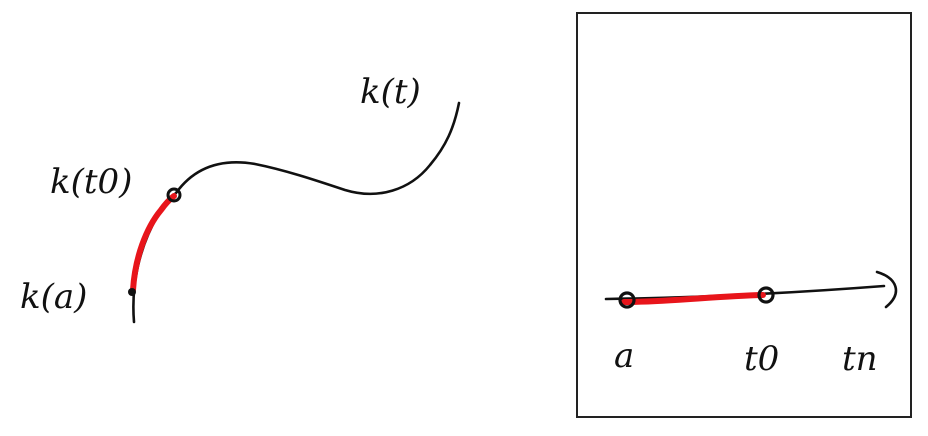  What do you see at coordinates (53, 297) in the screenshot?
I see `label-k-a: k(a)` at bounding box center [53, 297].